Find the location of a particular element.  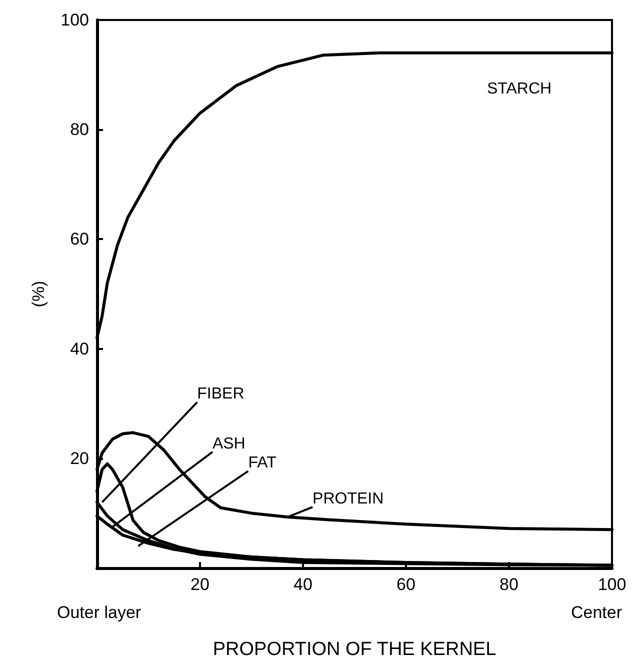

y-tick-label: 60 is located at coordinates (79, 239).